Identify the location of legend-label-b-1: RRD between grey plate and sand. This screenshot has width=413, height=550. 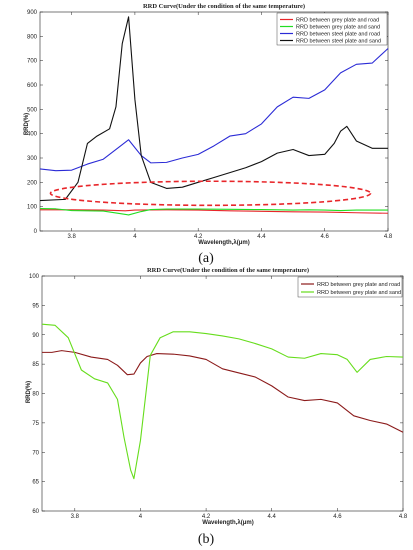
(359, 293).